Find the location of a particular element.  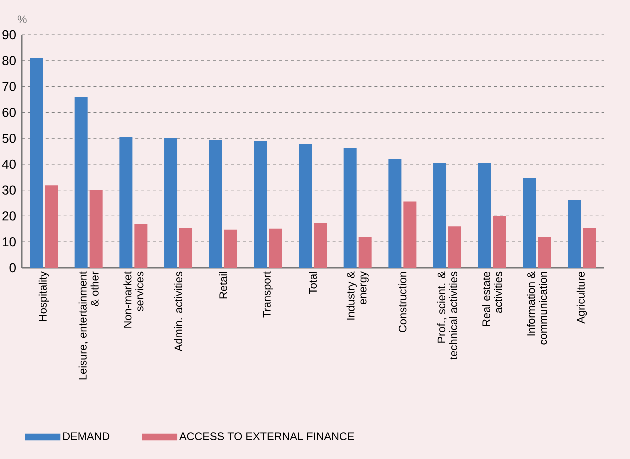

x-tick-label: Non-market services is located at coordinates (134, 300).